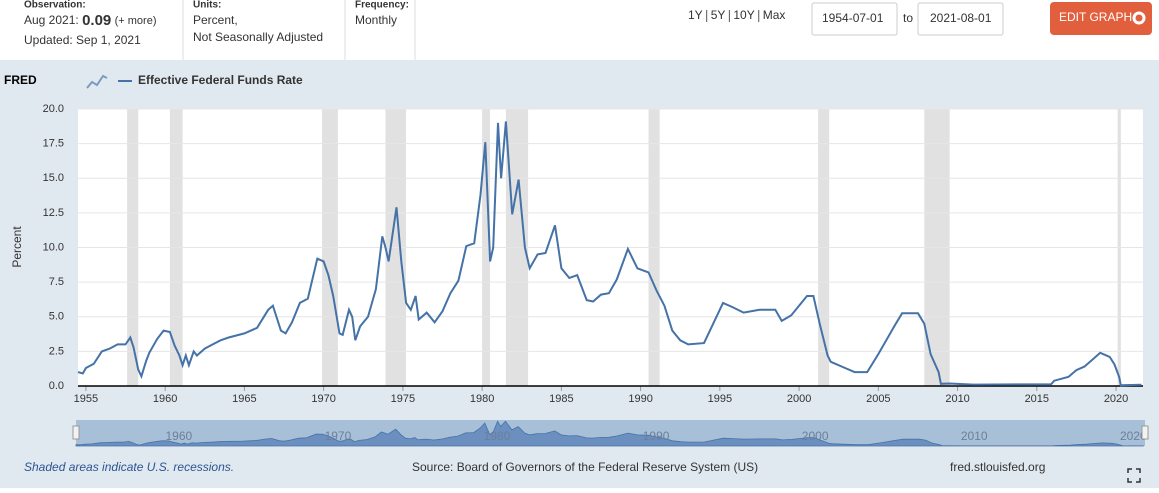  Describe the element at coordinates (338, 436) in the screenshot. I see `navigator-tick: 1970` at that location.